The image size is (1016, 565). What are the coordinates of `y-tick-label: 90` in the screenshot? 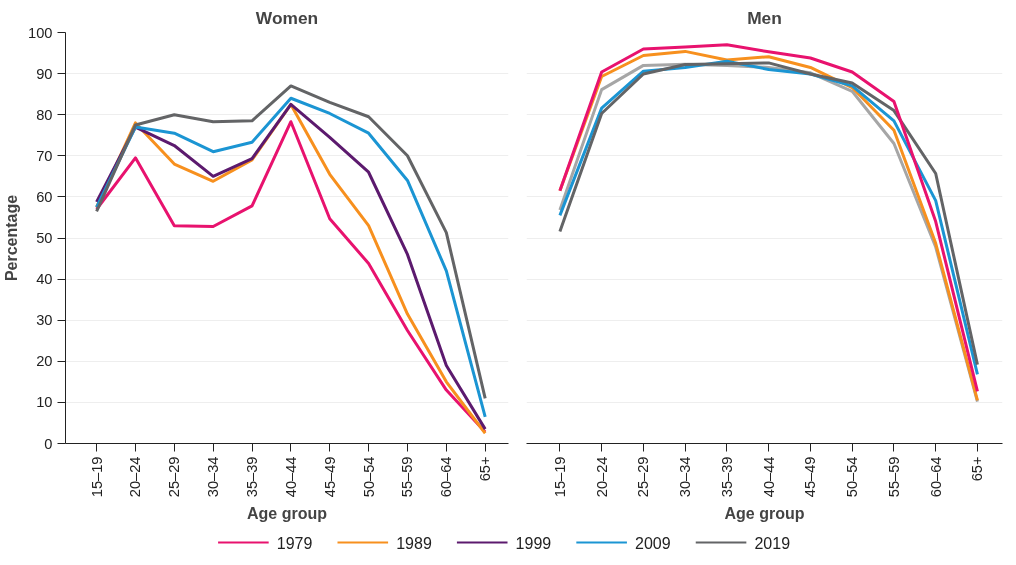 It's located at (44, 73).